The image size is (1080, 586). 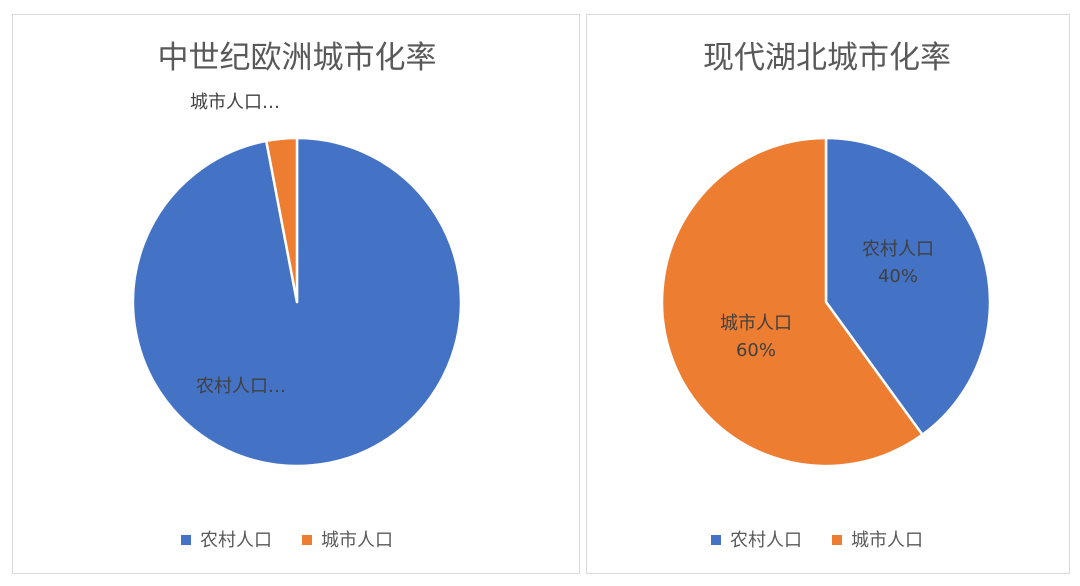 I want to click on data-label-rural-value: 40%, so click(x=898, y=276).